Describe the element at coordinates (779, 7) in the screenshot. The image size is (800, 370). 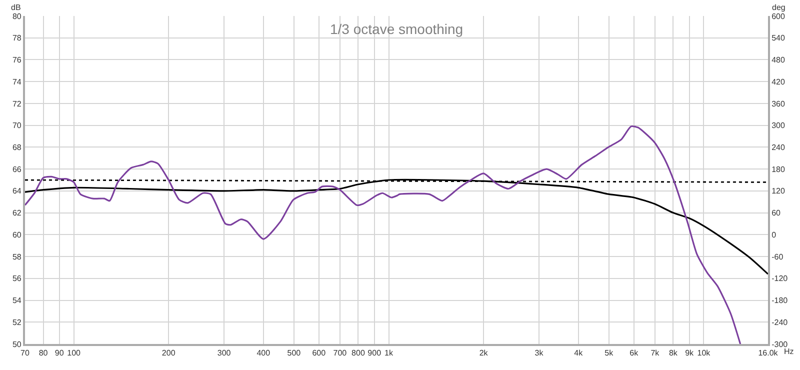
I see `y2-axis-title: deg` at that location.